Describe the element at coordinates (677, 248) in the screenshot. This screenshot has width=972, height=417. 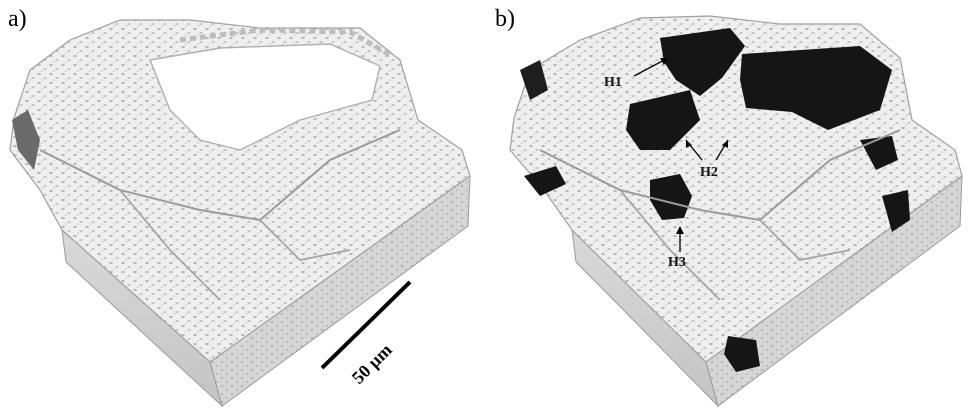
I see `annotation-h3: H3` at that location.